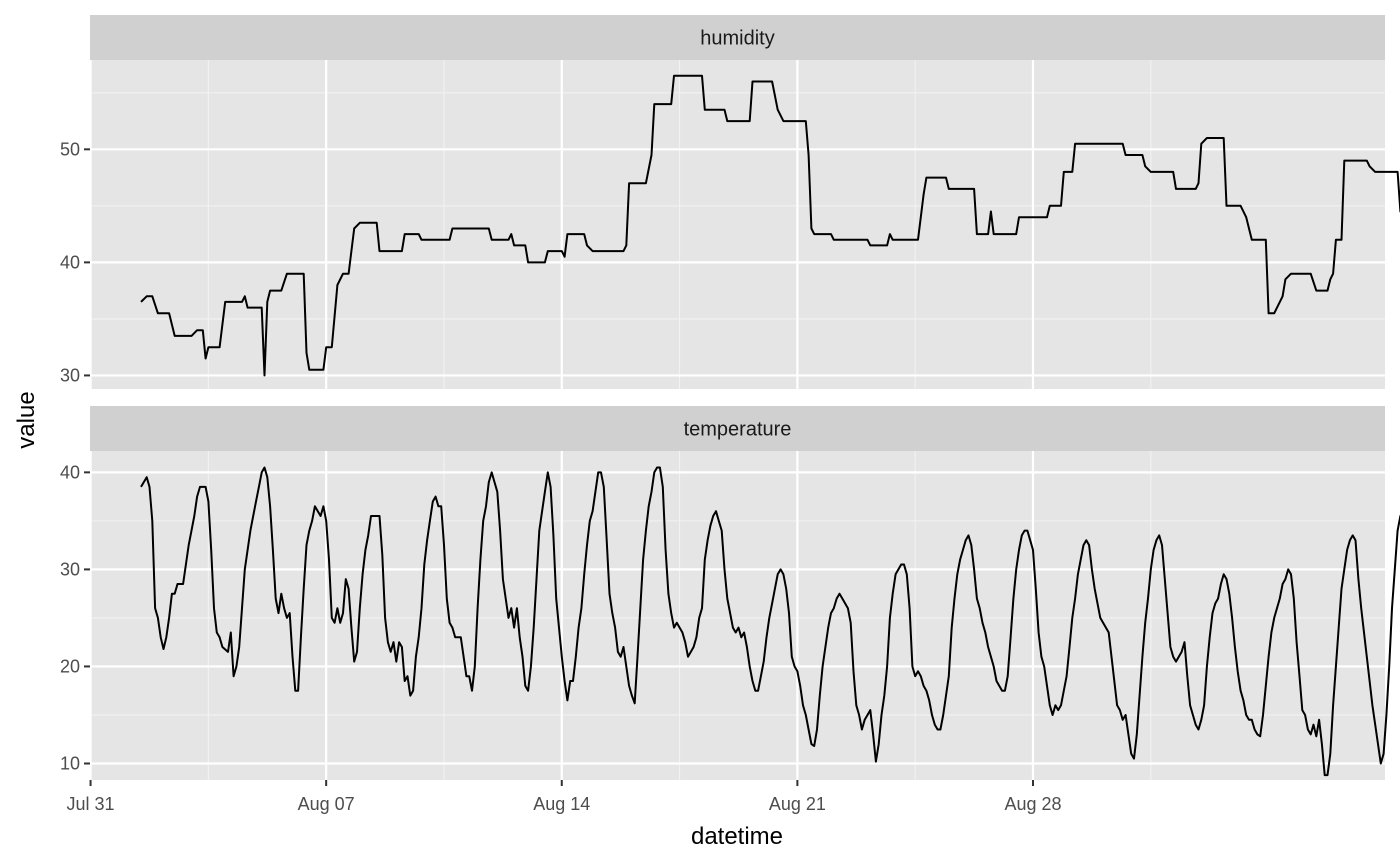 The image size is (1400, 866). I want to click on y-tick-label: 10, so click(70, 764).